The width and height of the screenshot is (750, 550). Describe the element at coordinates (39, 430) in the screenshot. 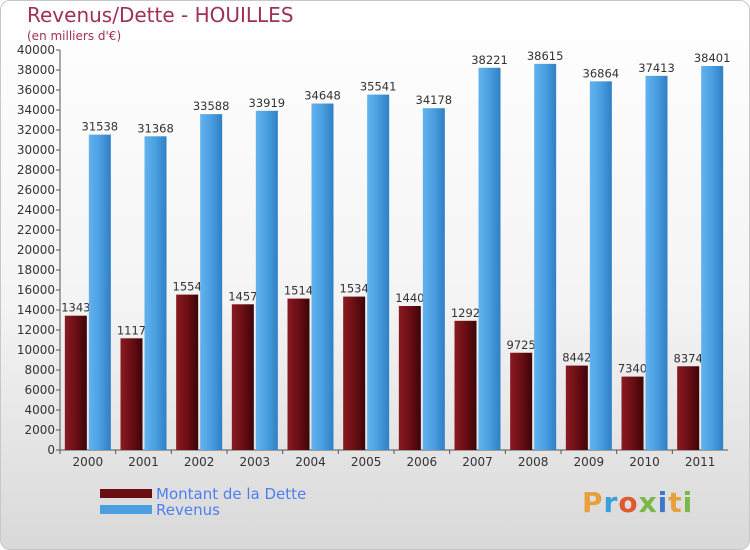

I see `y-tick-label: 2000` at that location.